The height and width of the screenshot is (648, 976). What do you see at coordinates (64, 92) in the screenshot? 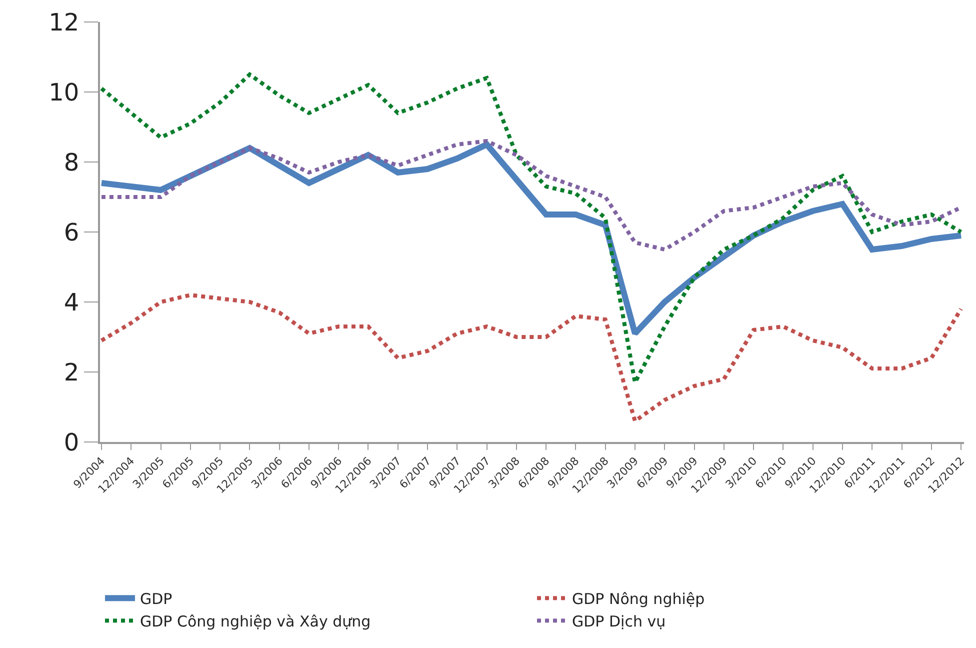
I see `y-tick-label: 10` at bounding box center [64, 92].